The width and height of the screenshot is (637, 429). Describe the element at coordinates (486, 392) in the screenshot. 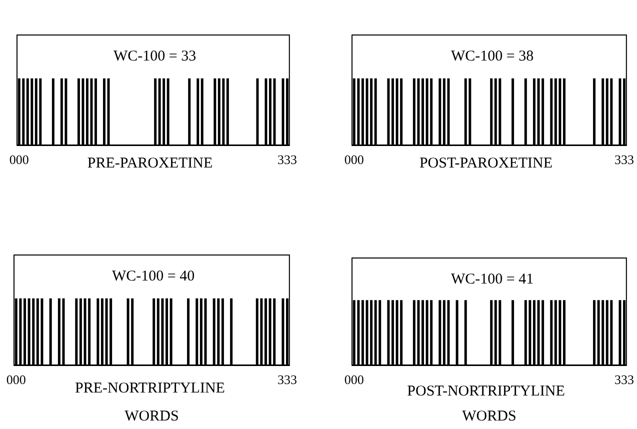

I see `text: POST-NORTRIPTYLINE` at that location.